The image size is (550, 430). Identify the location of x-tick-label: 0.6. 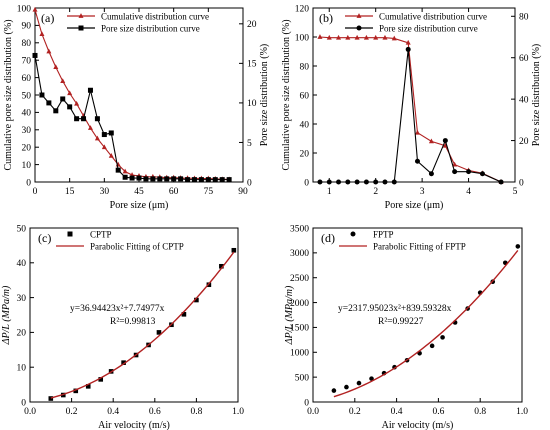
(438, 412).